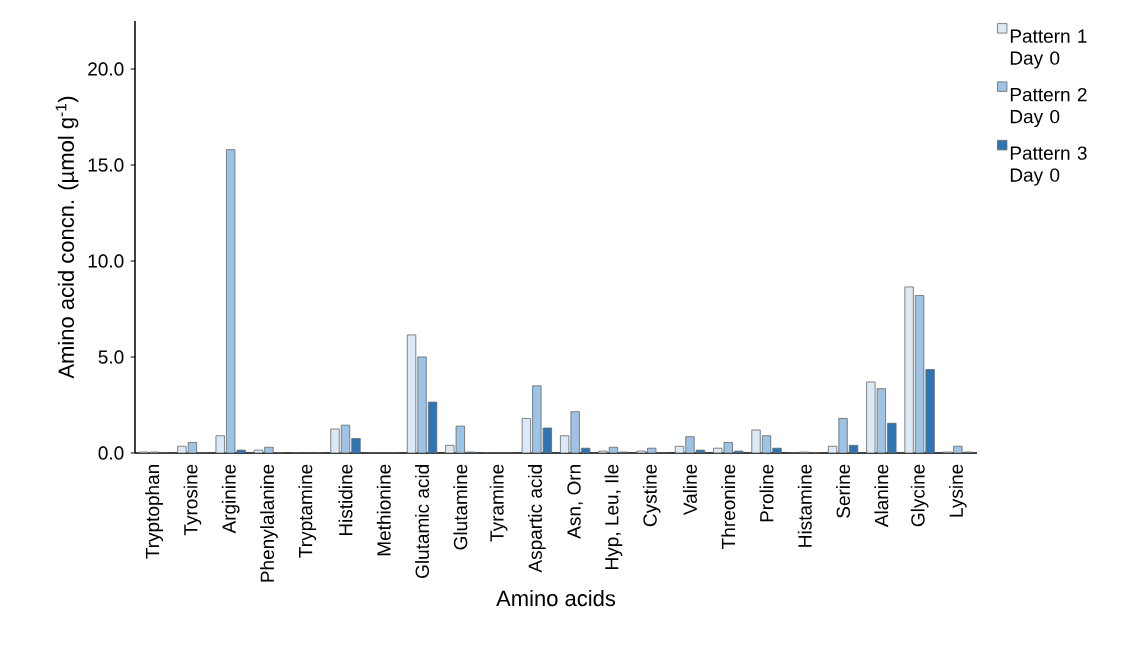 The width and height of the screenshot is (1126, 657). What do you see at coordinates (613, 516) in the screenshot?
I see `x-tick-label: Hyp, Leu, Ile` at bounding box center [613, 516].